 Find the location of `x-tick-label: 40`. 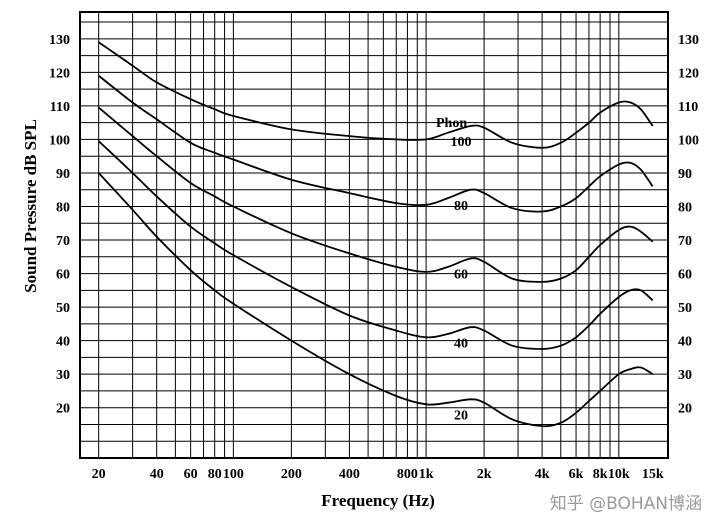

x-tick-label: 40 is located at coordinates (157, 474).